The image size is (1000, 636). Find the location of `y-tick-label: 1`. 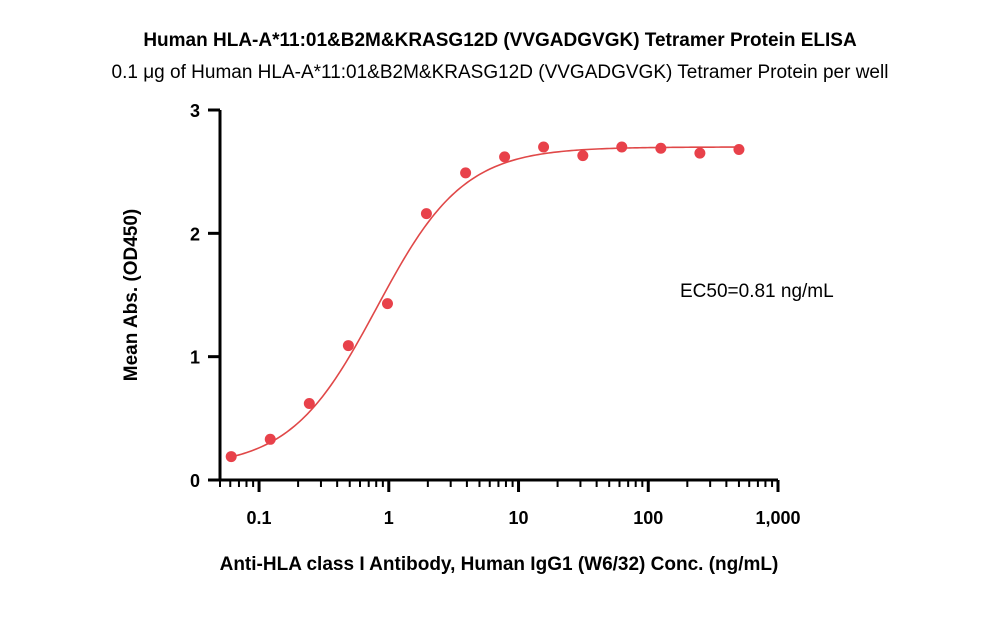

y-tick-label: 1 is located at coordinates (195, 358).